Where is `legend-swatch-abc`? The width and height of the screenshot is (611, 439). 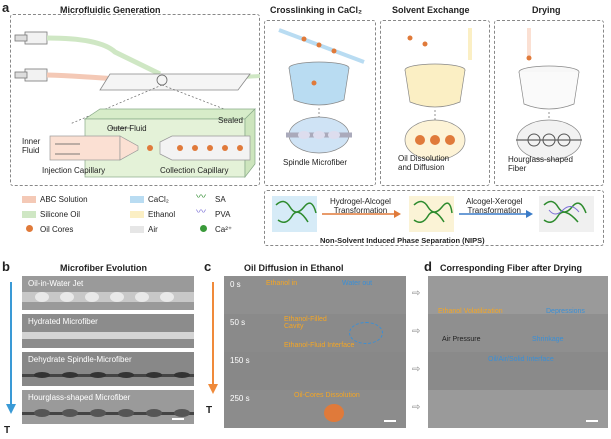 legend-swatch-abc is located at coordinates (29, 199).